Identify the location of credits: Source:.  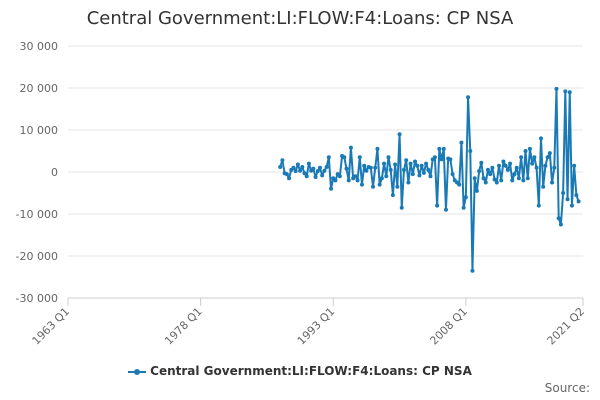
(567, 388).